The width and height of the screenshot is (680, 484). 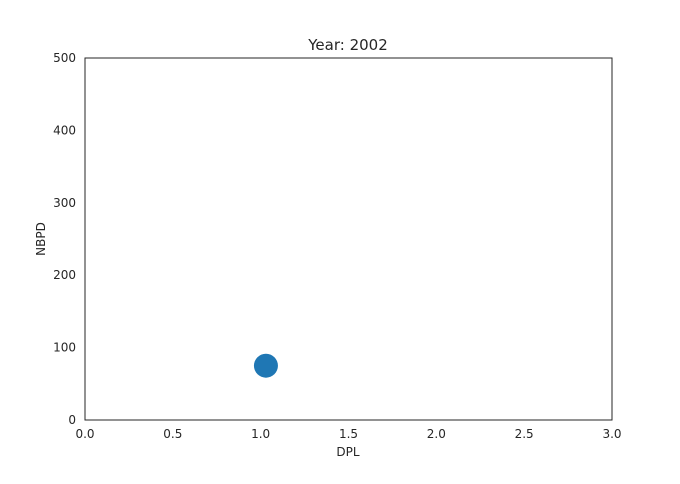 I want to click on x-tick-label: 0.0, so click(x=84, y=434).